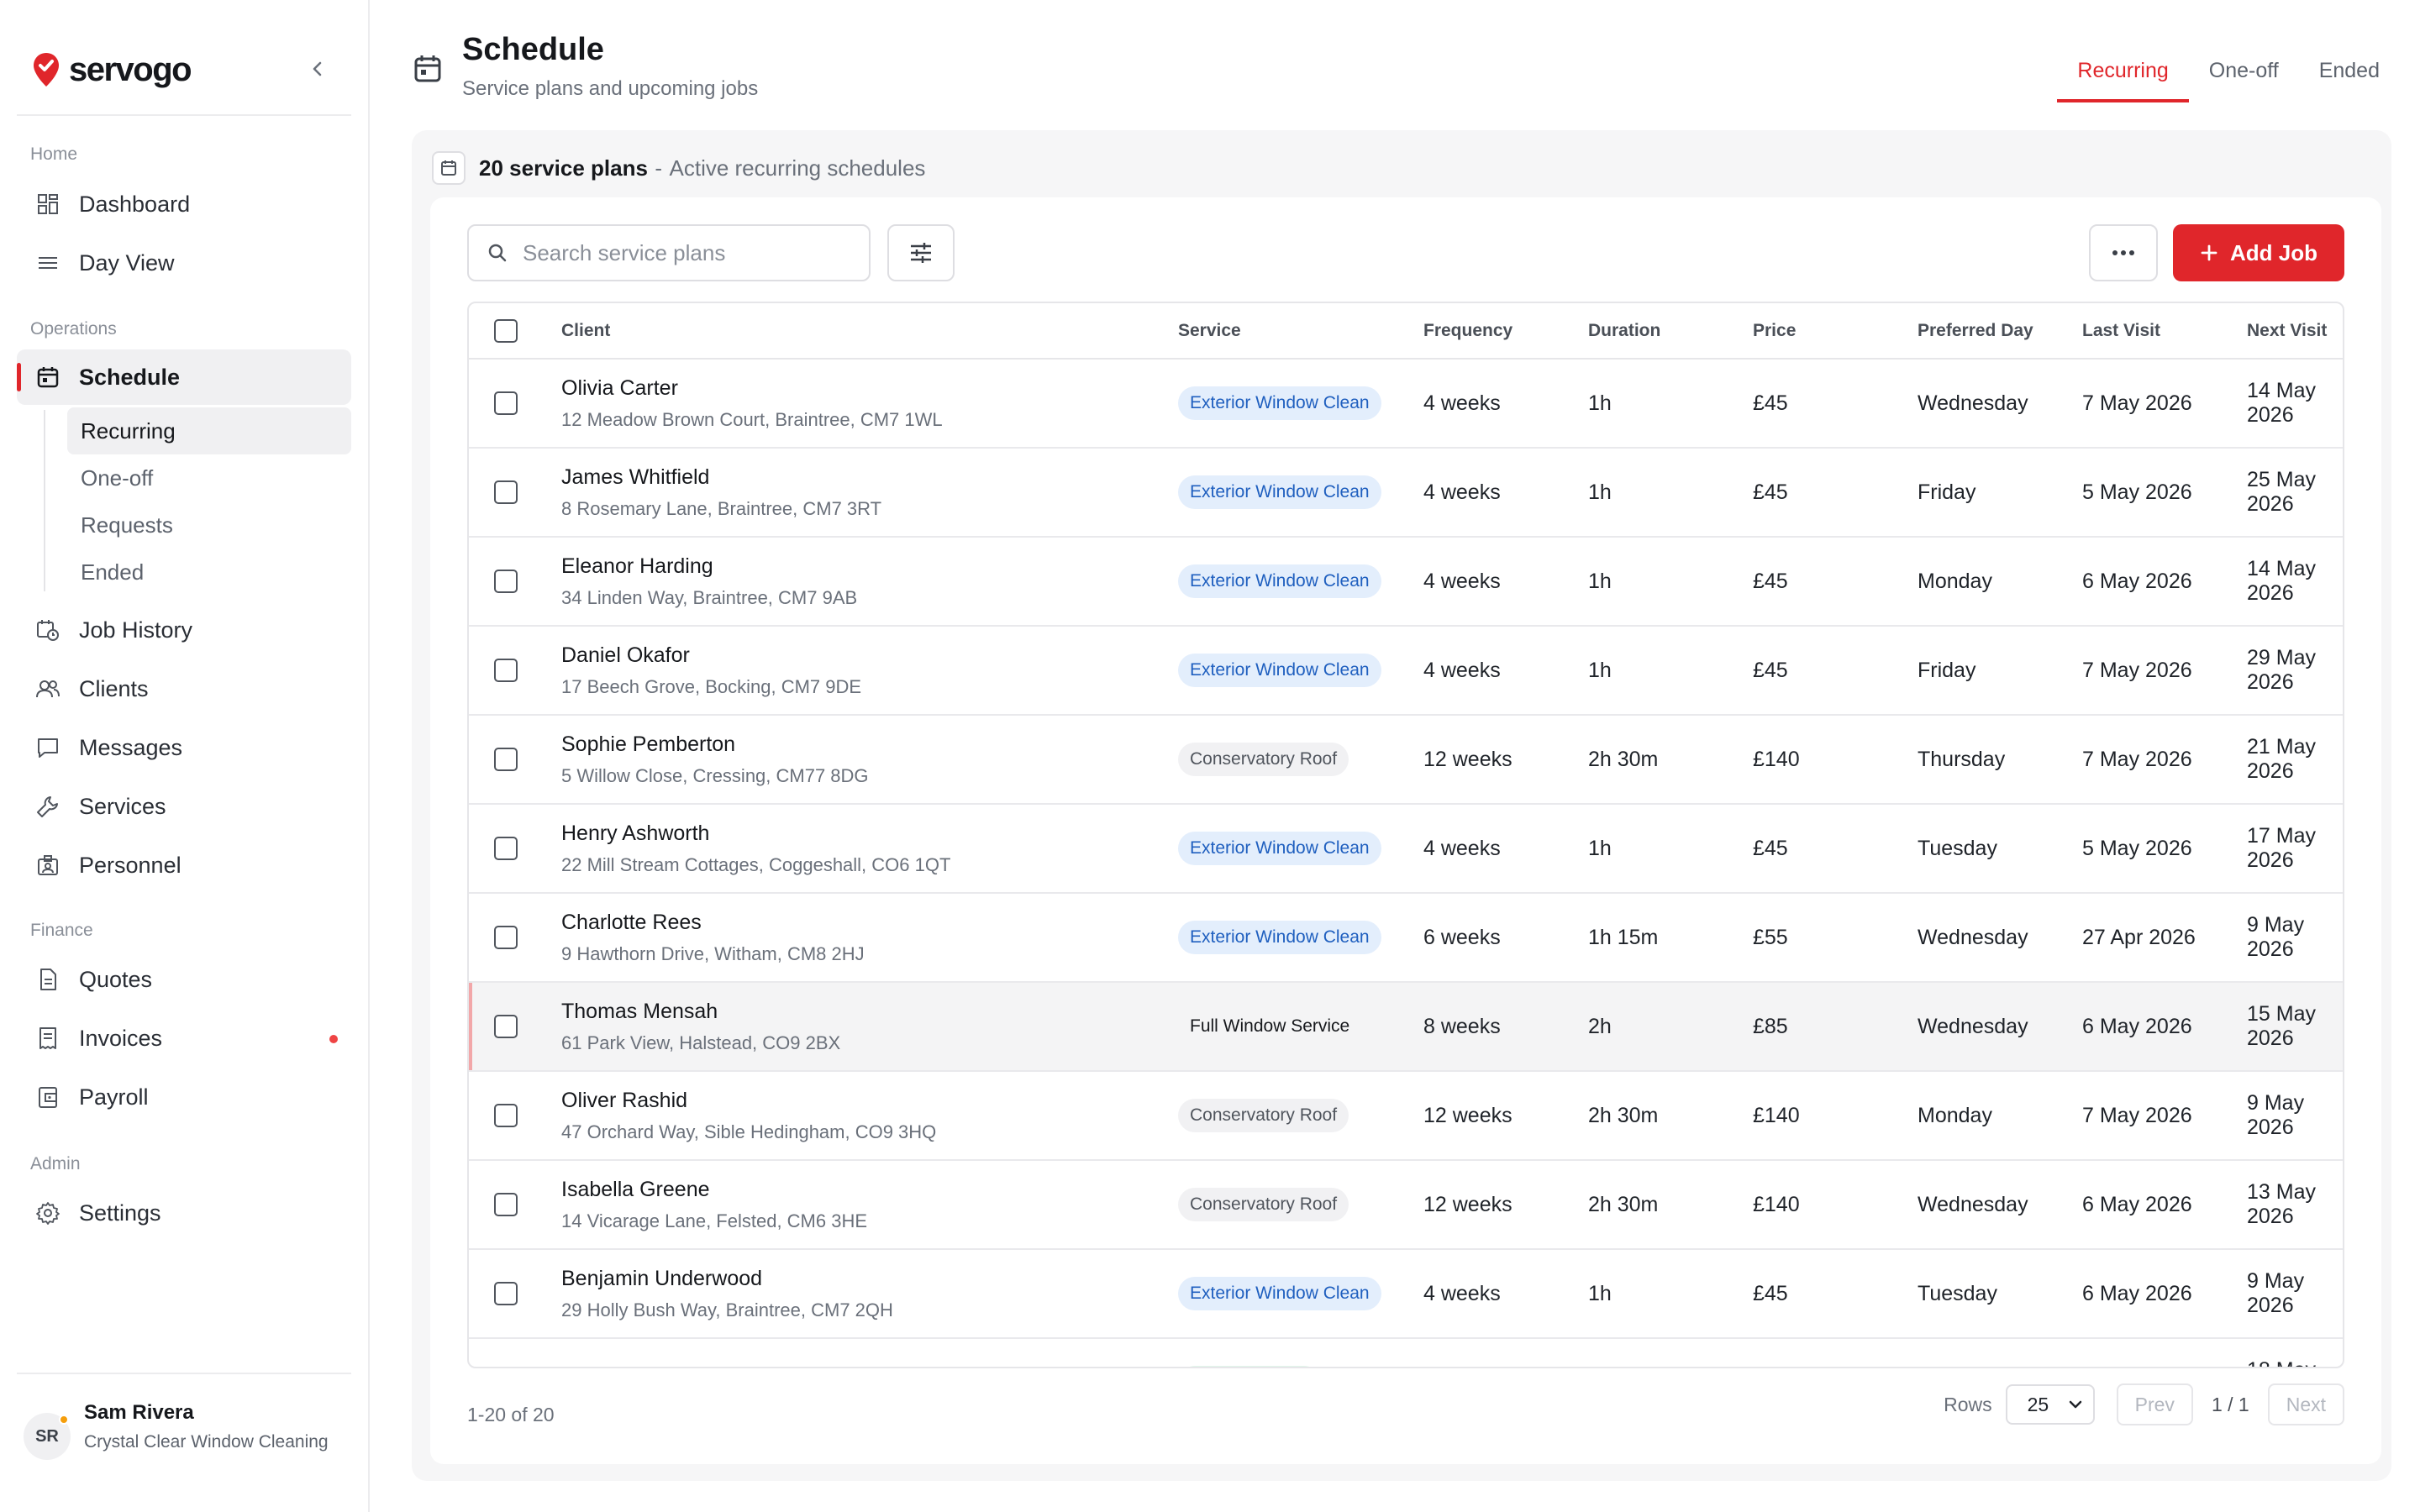 The height and width of the screenshot is (1512, 2420). What do you see at coordinates (117, 478) in the screenshot?
I see `sidebar-subitem-one-off: One-off` at bounding box center [117, 478].